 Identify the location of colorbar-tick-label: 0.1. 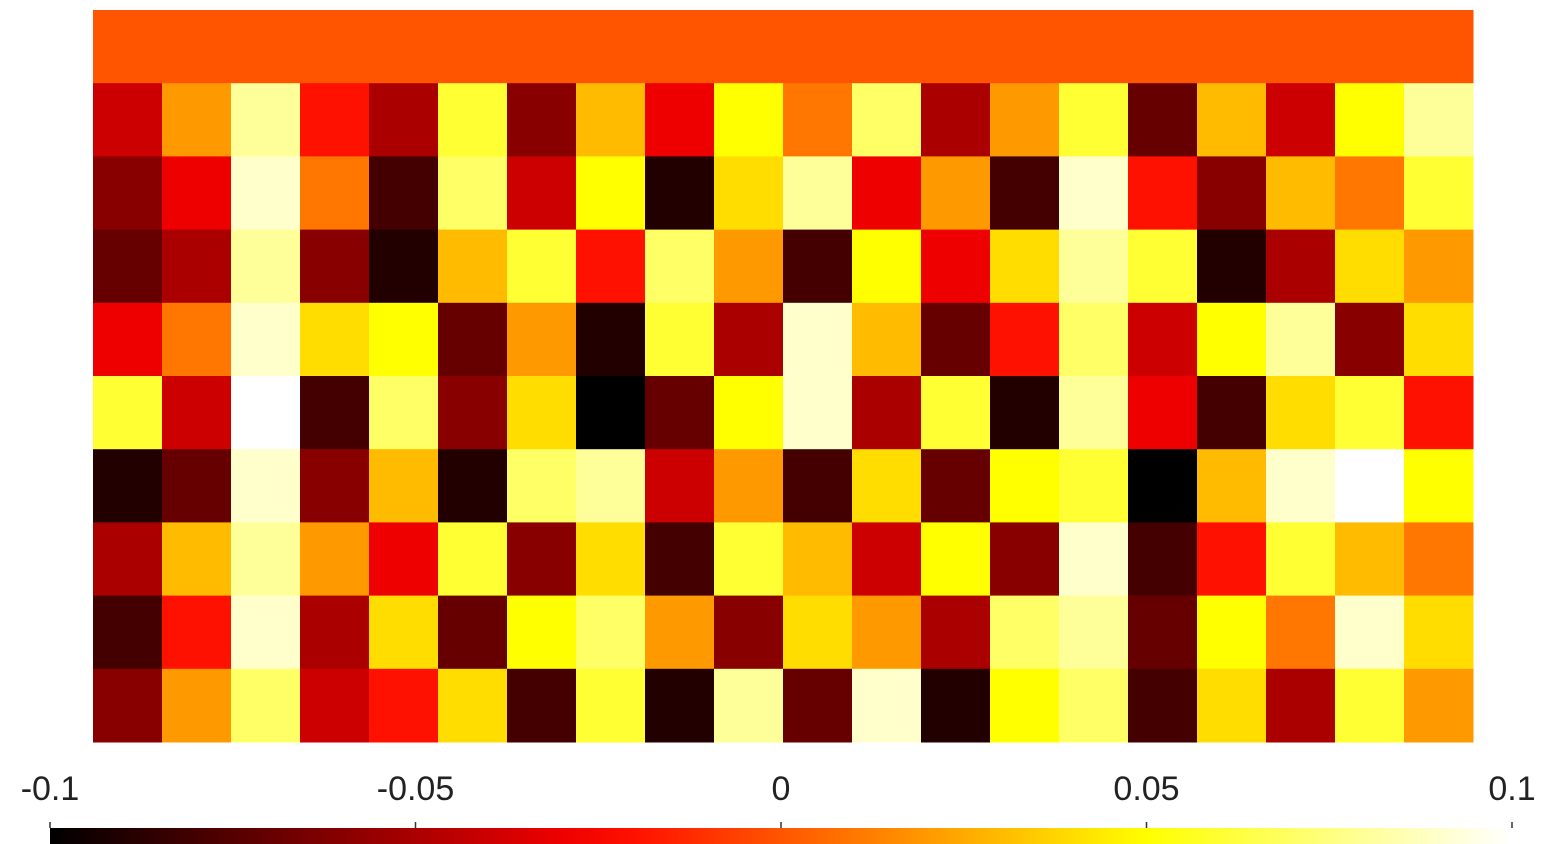
(1511, 789).